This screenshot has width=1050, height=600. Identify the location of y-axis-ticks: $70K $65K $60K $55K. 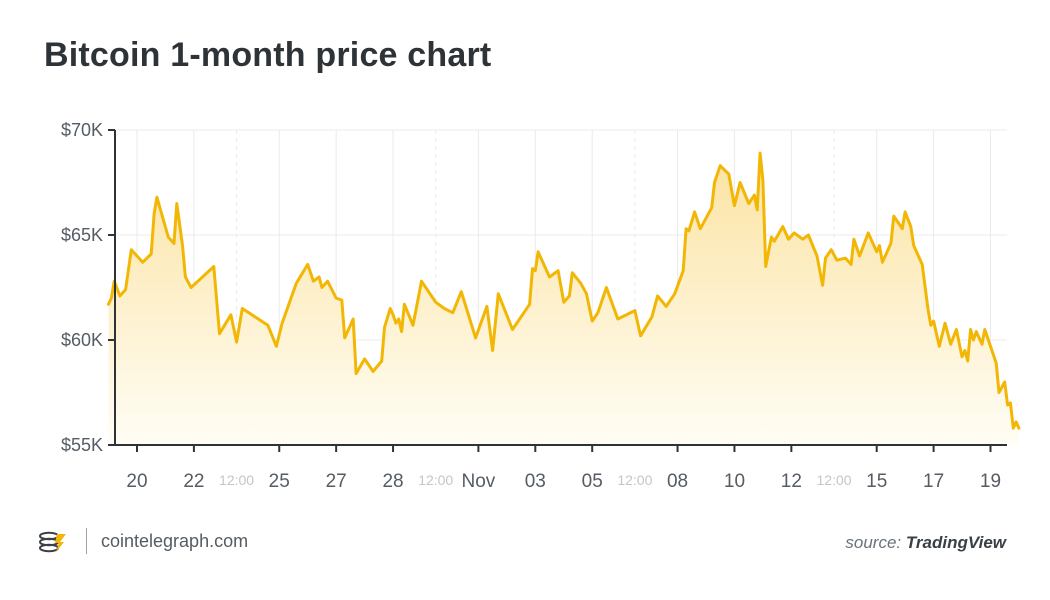
(88, 287).